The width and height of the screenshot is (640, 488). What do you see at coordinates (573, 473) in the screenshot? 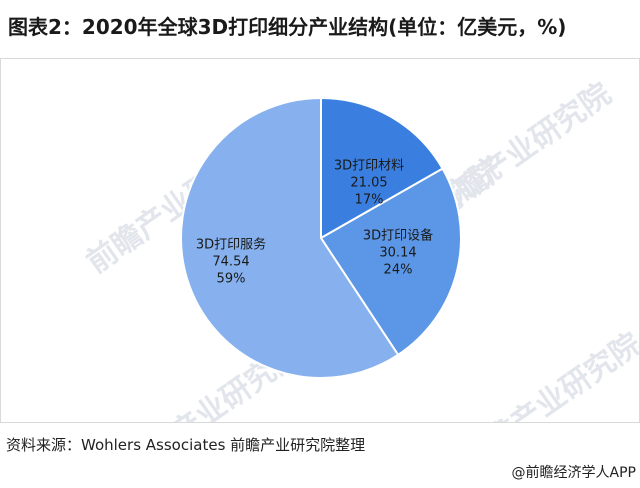
I see `credit-note: @前瞻经济学人APP` at bounding box center [573, 473].